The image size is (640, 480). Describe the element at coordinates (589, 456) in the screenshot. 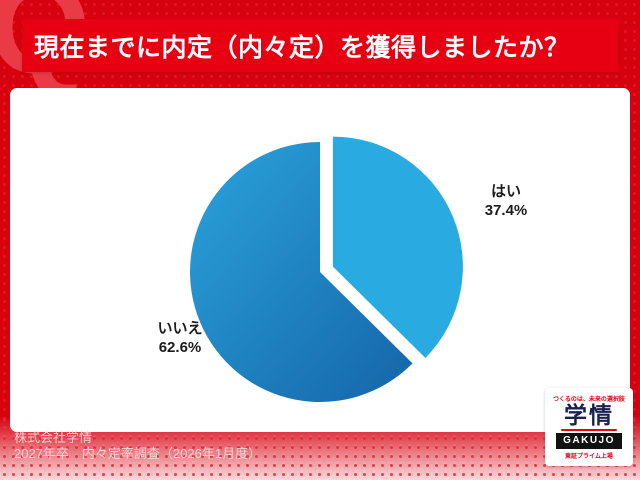

I see `logo-subtext: 東証プライム上場` at that location.